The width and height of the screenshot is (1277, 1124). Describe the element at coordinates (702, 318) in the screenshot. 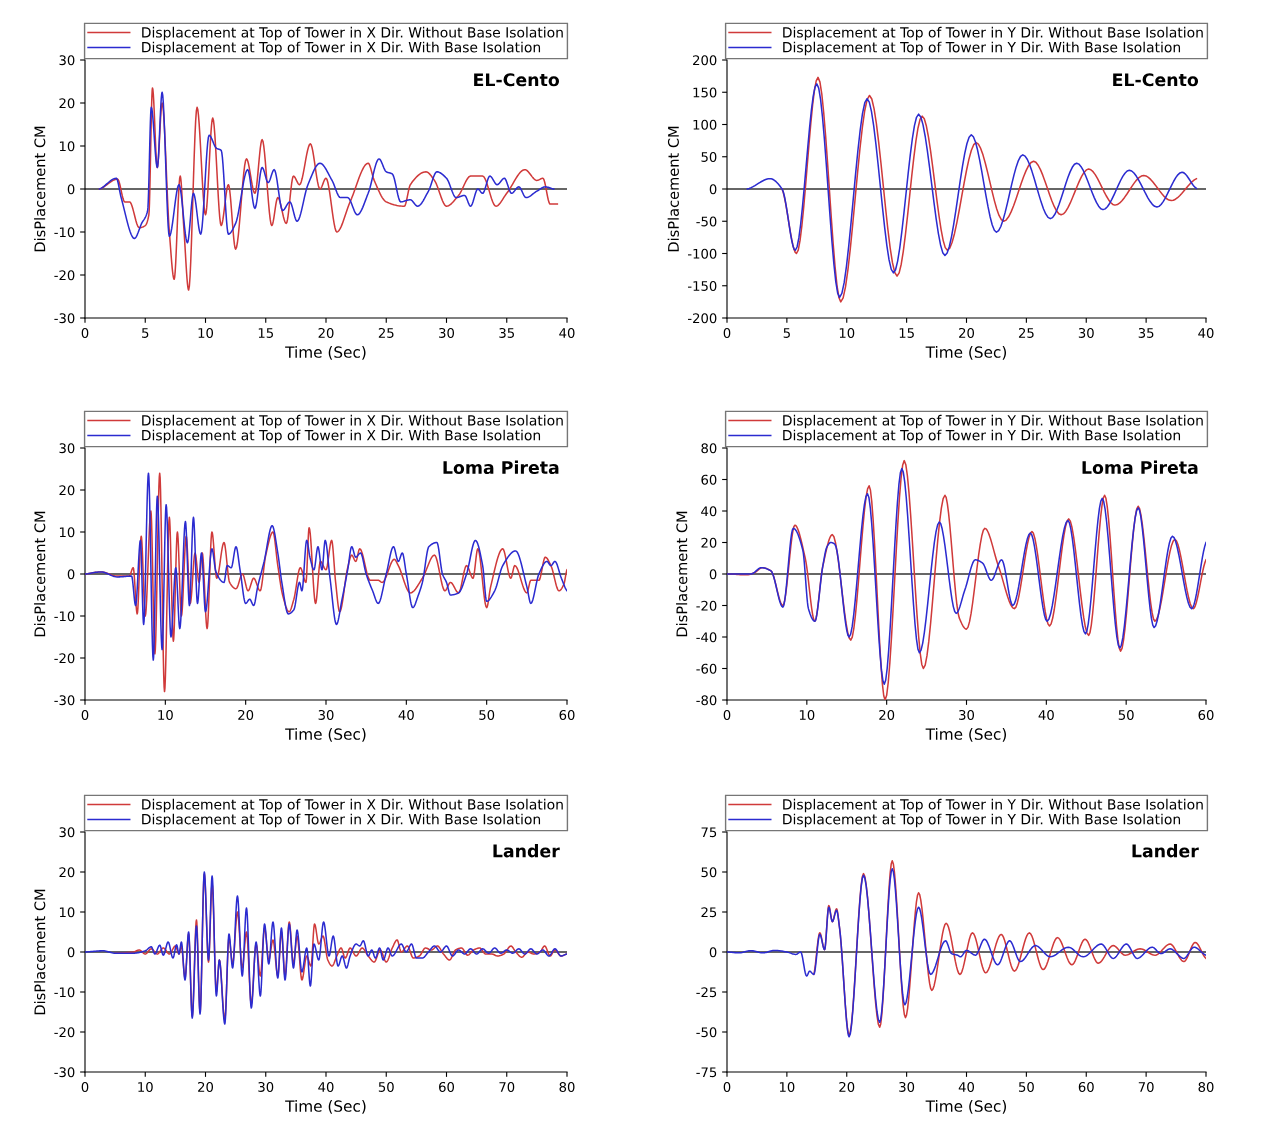

I see `y-tick-label: -200` at that location.